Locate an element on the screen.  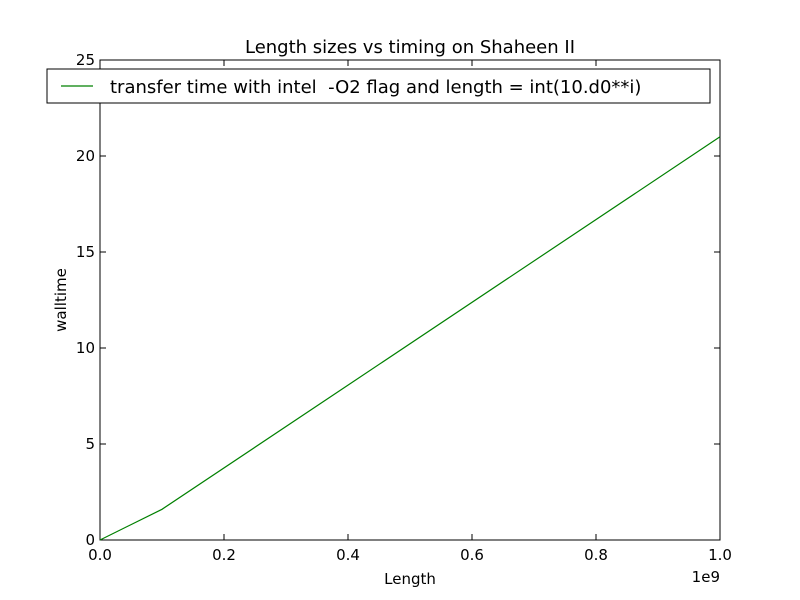
y-tick-label: 25 is located at coordinates (85, 60).